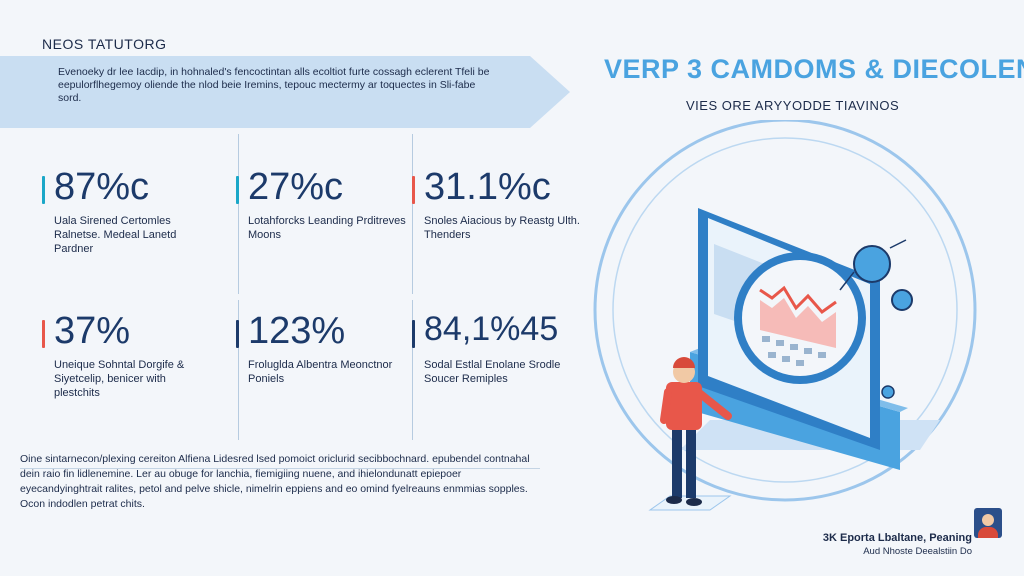  I want to click on stat-value: 37%, so click(92, 331).